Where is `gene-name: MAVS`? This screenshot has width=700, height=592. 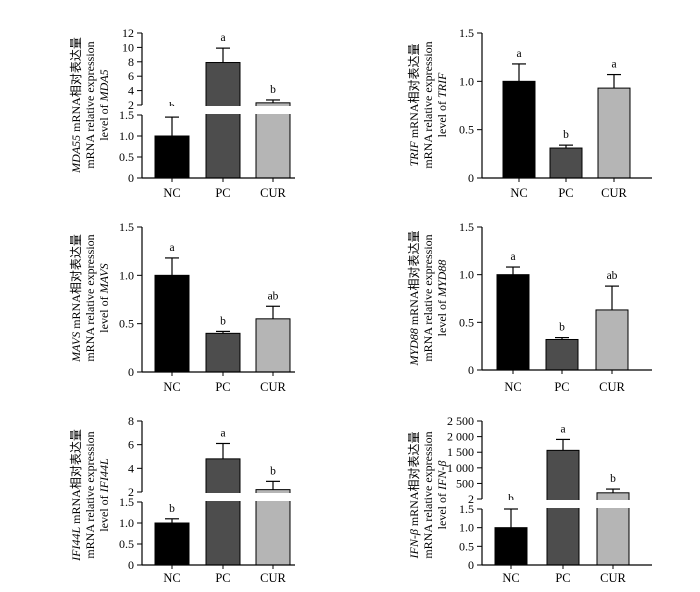 gene-name: MAVS is located at coordinates (104, 278).